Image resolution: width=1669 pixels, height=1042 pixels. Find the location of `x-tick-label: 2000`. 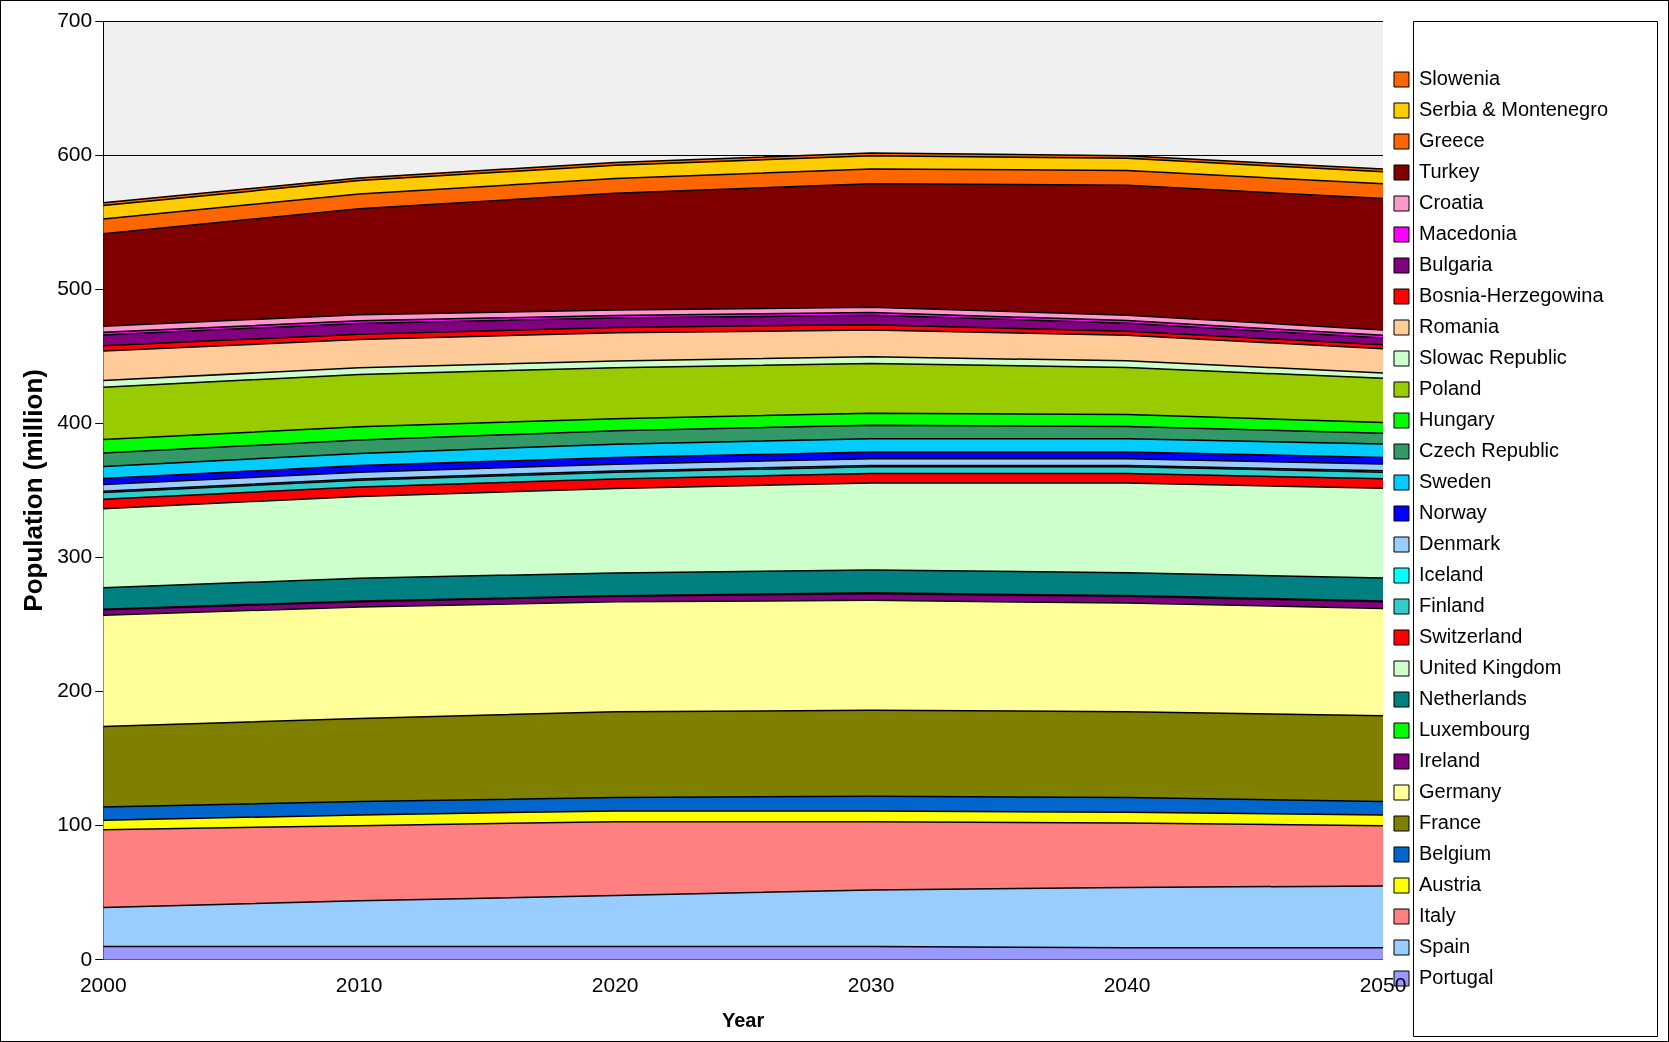

x-tick-label: 2000 is located at coordinates (103, 985).